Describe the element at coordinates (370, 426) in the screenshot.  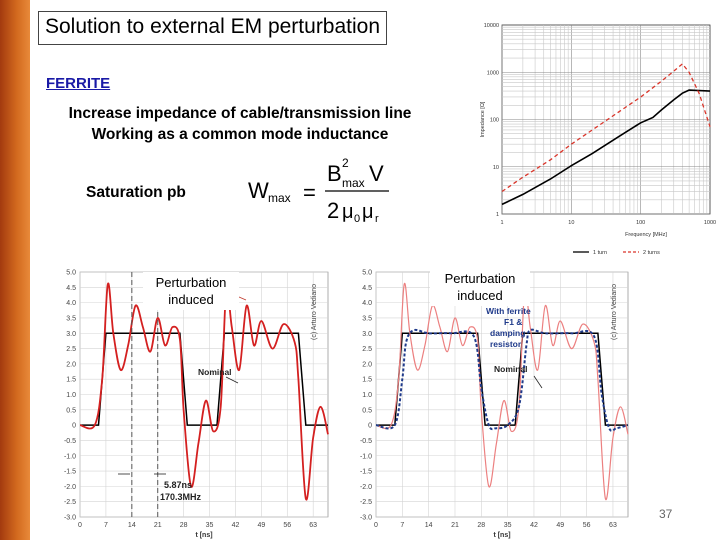
I see `right-waveform-y-tick-label: 0` at that location.